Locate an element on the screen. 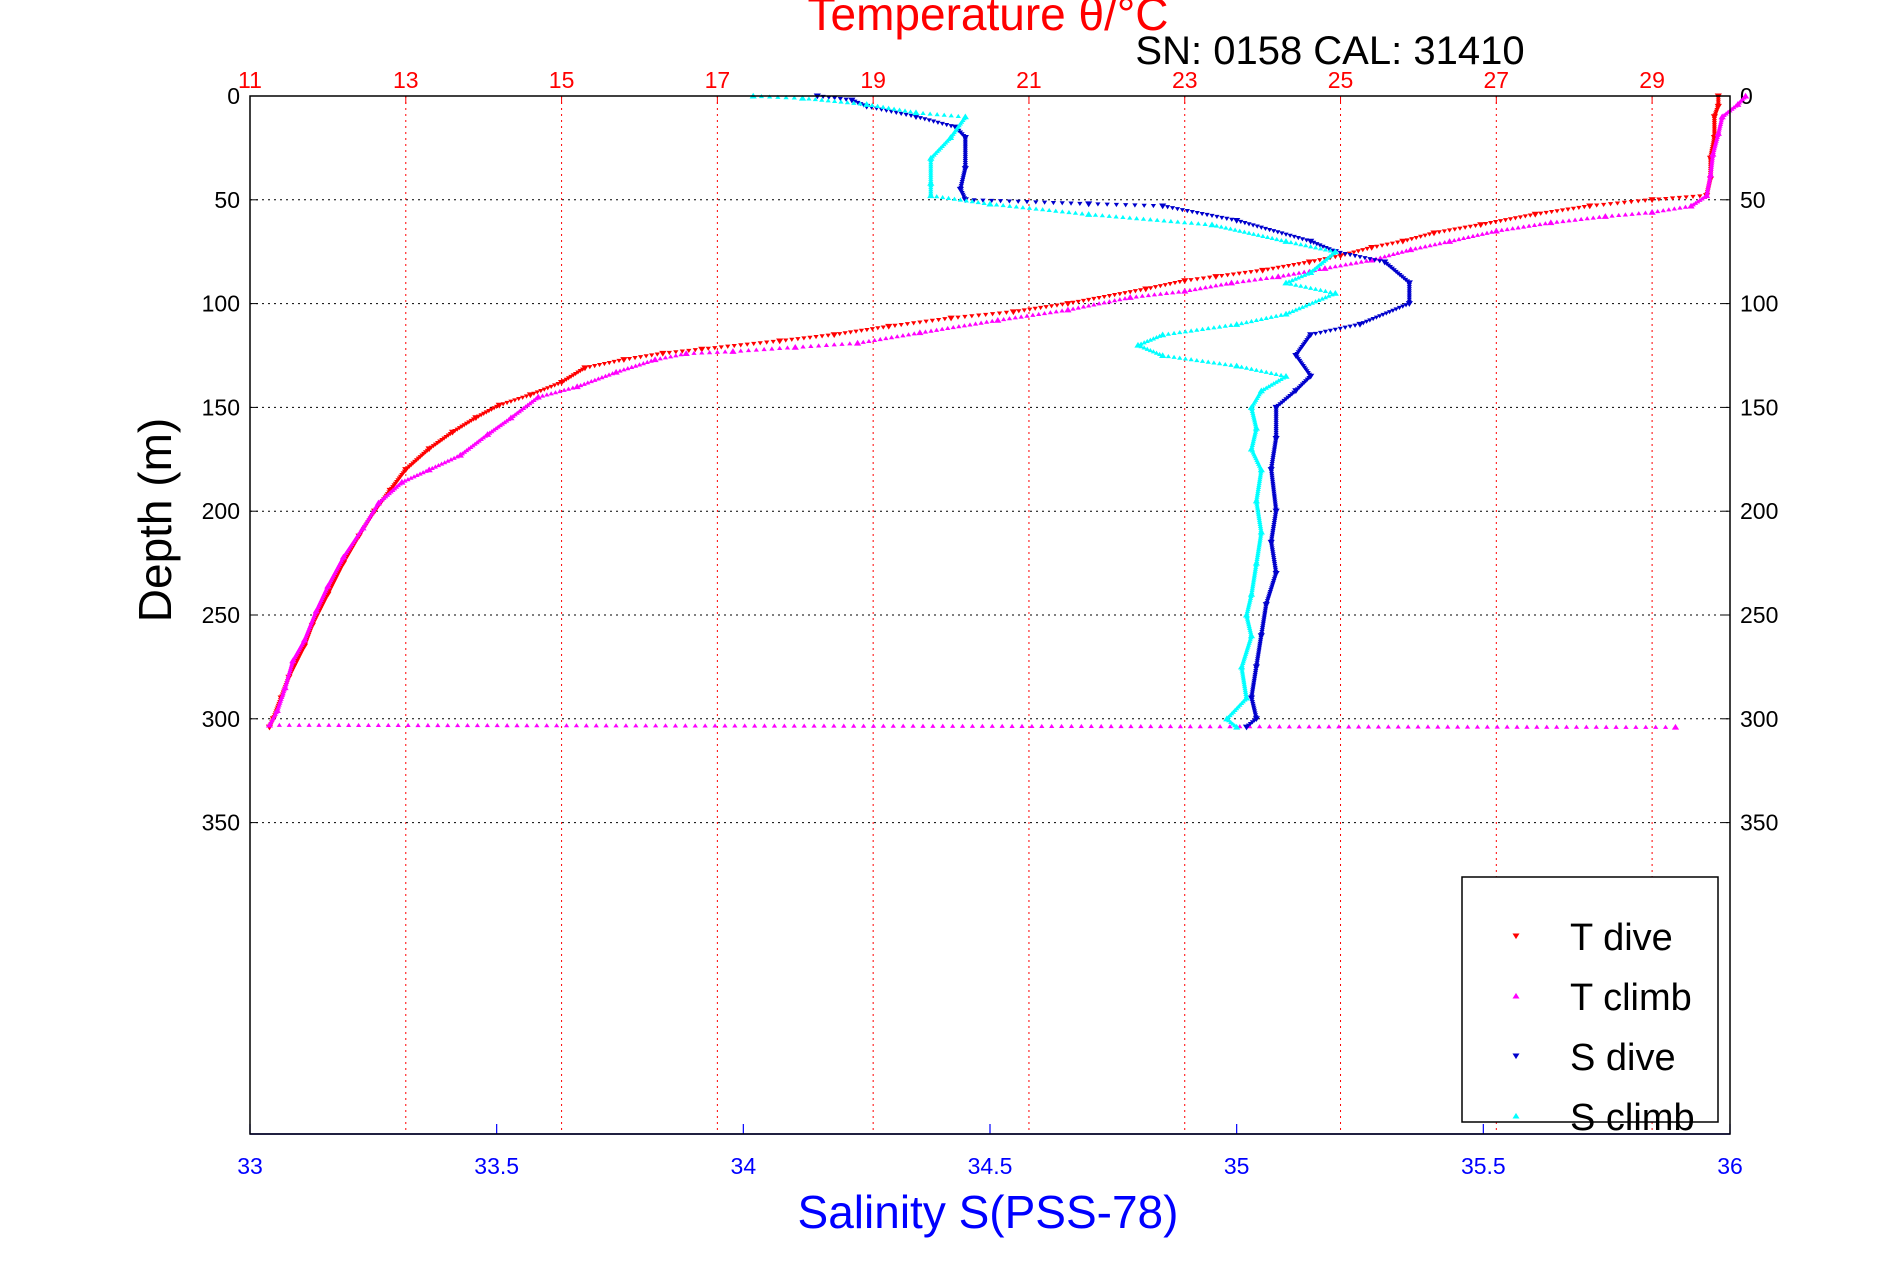 Image resolution: width=1891 pixels, height=1262 pixels. depth-tick-label-right: 100 is located at coordinates (1759, 304).